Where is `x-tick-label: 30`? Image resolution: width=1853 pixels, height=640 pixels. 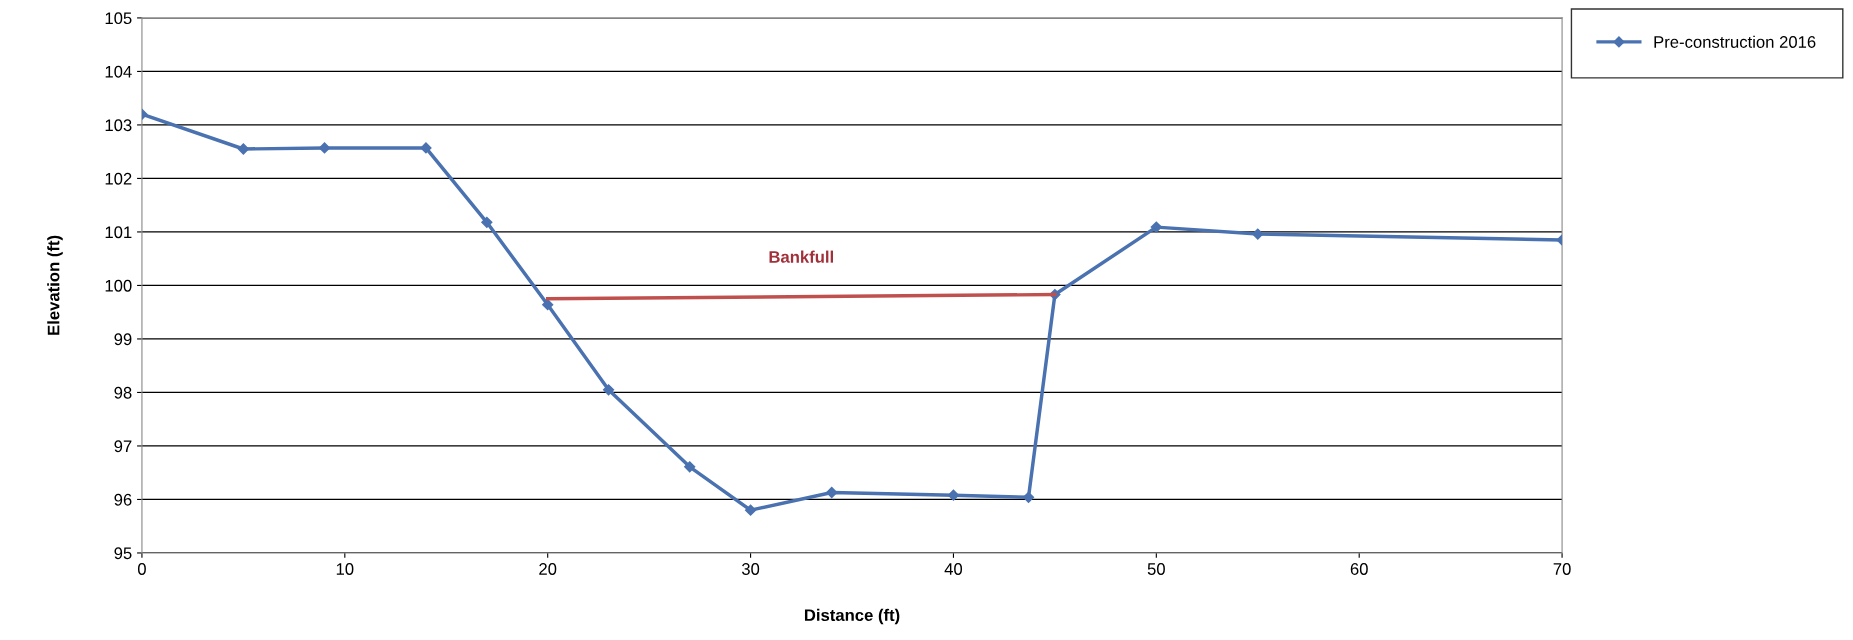
x-tick-label: 30 is located at coordinates (750, 569).